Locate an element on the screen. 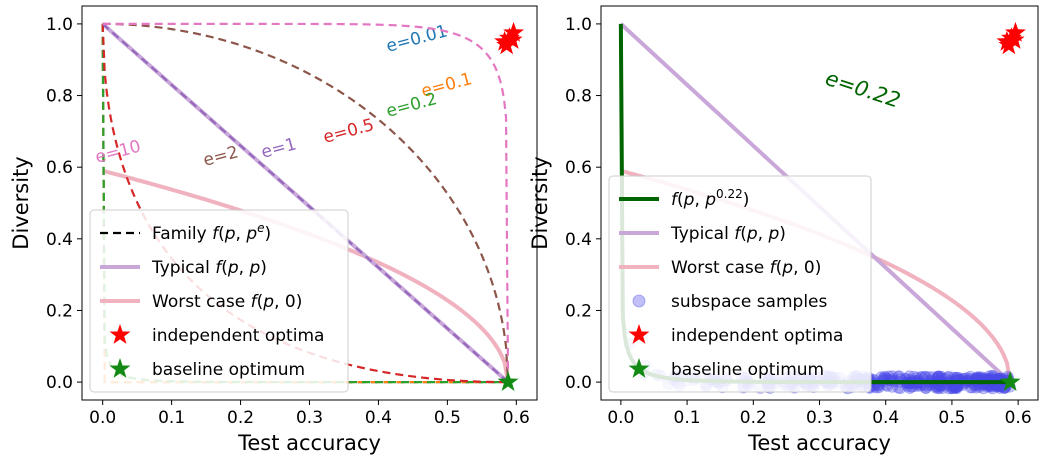 The image size is (1047, 463). legend-item: f(p, p0.22) is located at coordinates (684, 198).